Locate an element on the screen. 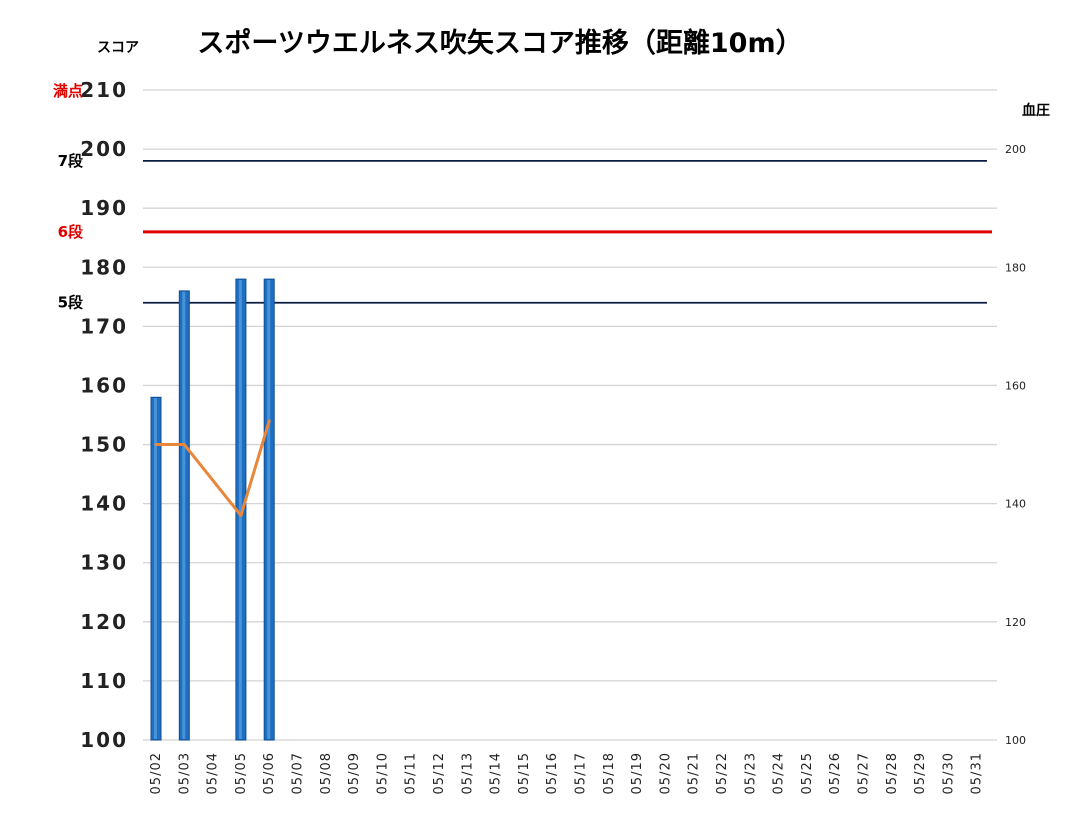 This screenshot has width=1080, height=824. y-tick-label: 190 is located at coordinates (104, 208).